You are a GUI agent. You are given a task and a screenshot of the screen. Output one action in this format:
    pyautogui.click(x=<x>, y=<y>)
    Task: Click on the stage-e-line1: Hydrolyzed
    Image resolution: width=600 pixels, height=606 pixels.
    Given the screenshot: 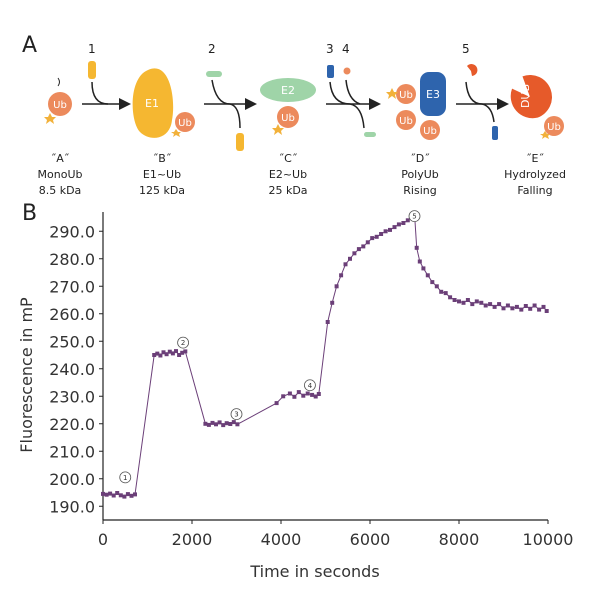 What is the action you would take?
    pyautogui.click(x=535, y=174)
    